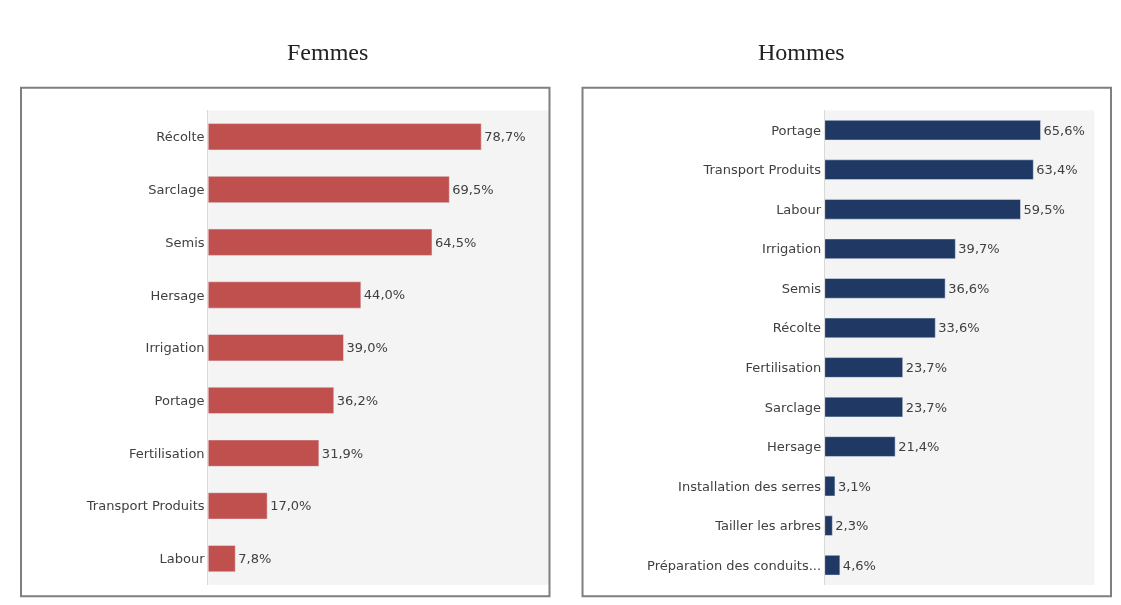 This screenshot has width=1121, height=605. What do you see at coordinates (1064, 130) in the screenshot?
I see `data-label: 65,6%` at bounding box center [1064, 130].